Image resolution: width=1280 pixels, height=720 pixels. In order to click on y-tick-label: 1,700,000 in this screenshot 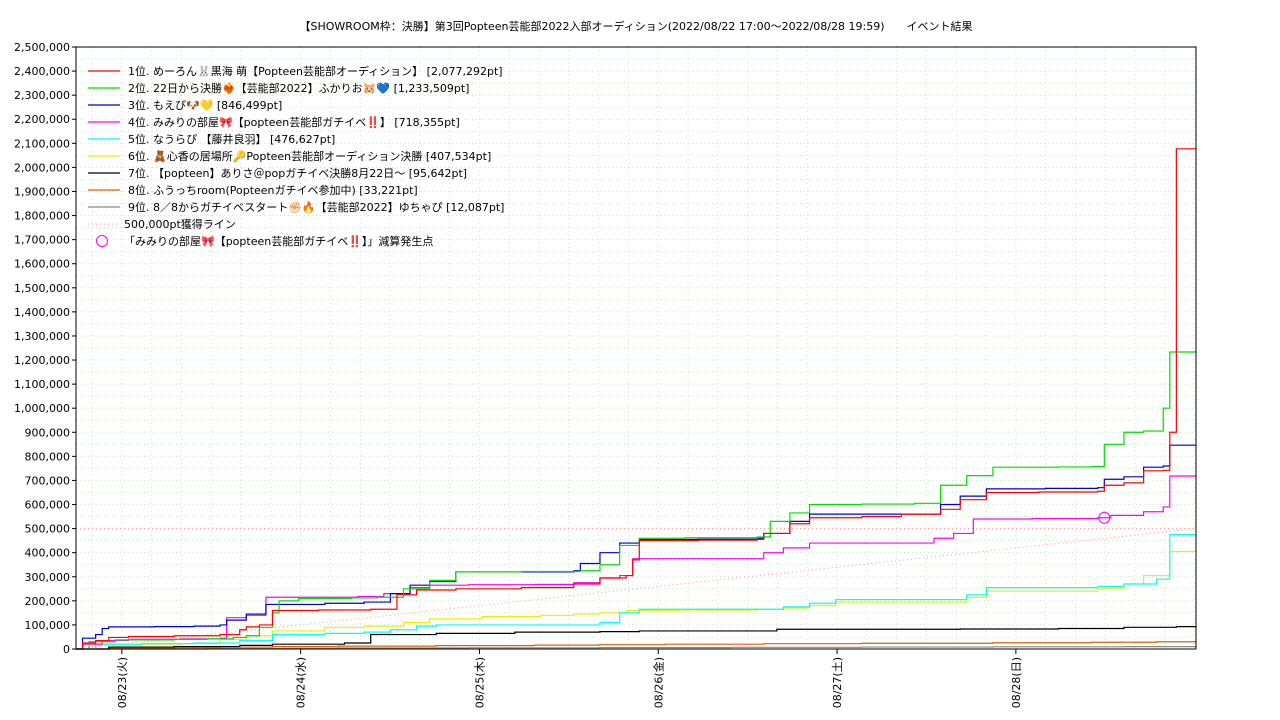, I will do `click(42, 240)`.